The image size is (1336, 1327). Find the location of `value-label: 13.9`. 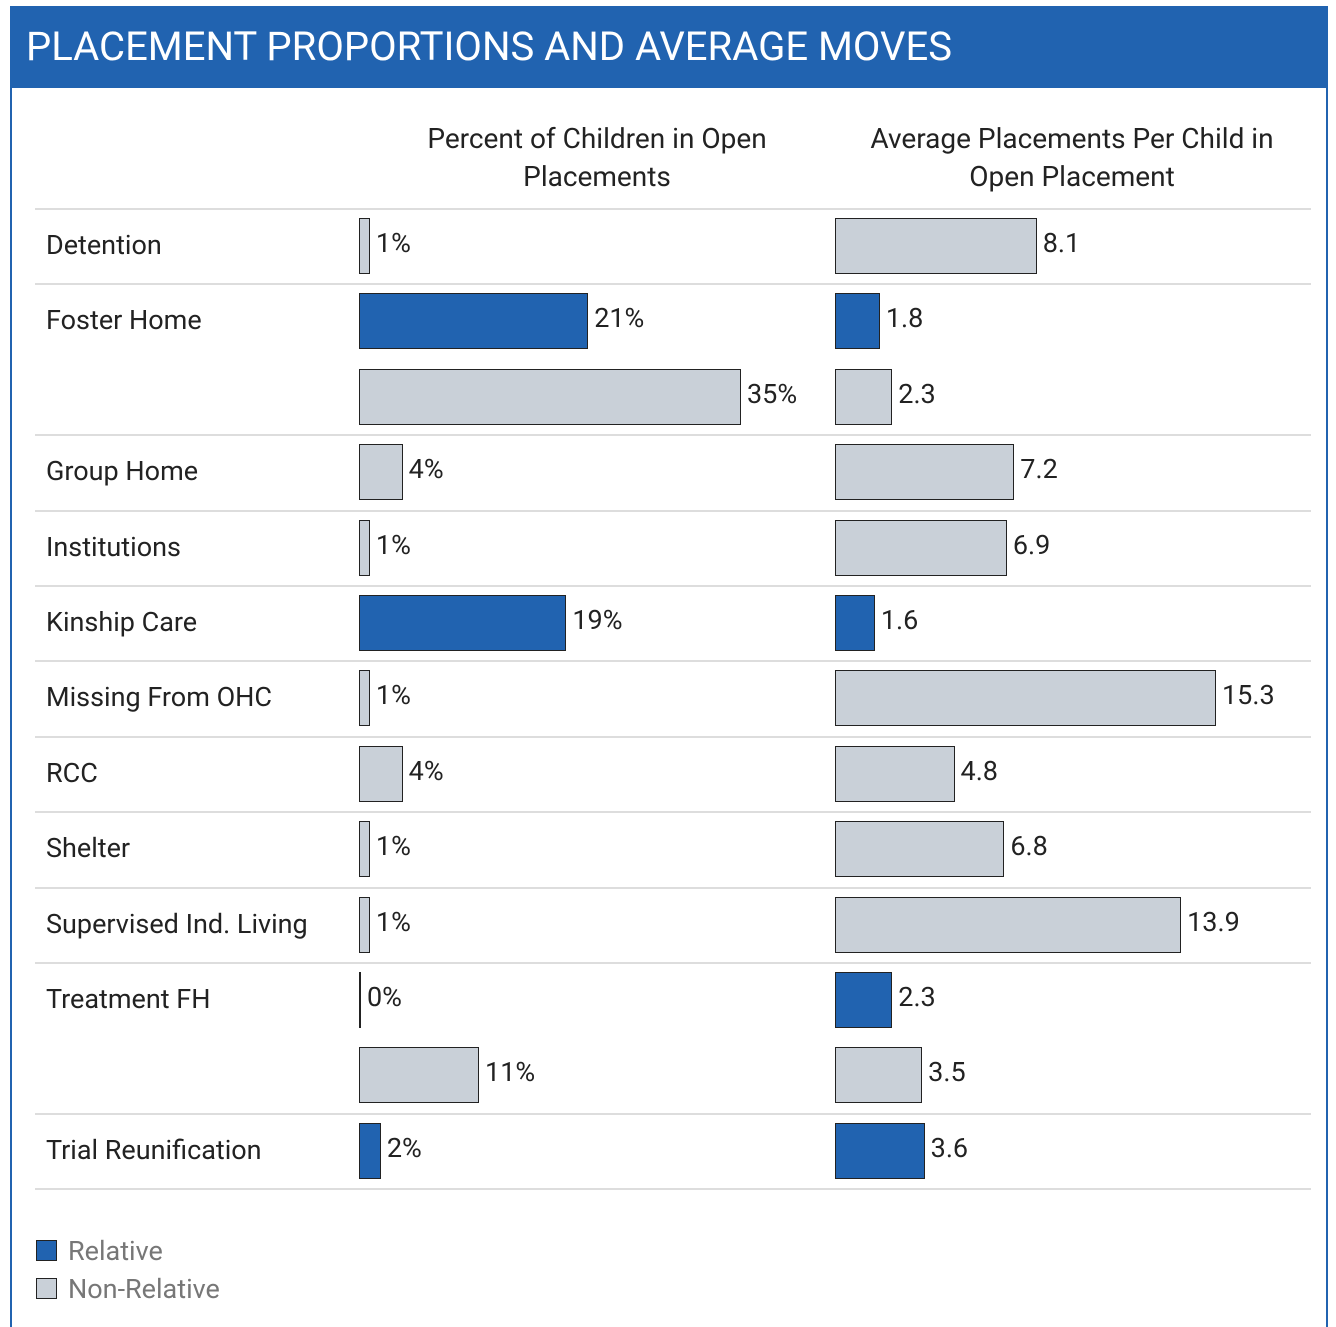

value-label: 13.9 is located at coordinates (1213, 921).